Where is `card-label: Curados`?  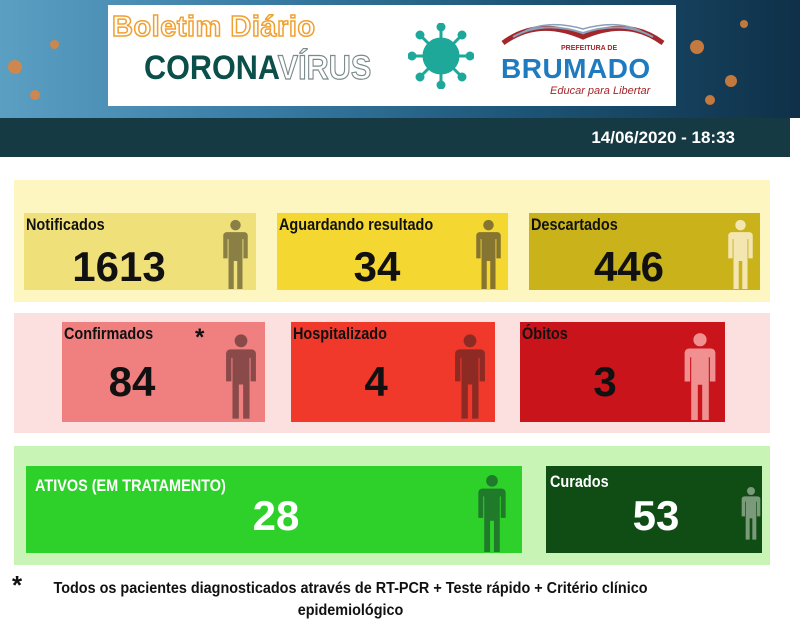 card-label: Curados is located at coordinates (579, 481).